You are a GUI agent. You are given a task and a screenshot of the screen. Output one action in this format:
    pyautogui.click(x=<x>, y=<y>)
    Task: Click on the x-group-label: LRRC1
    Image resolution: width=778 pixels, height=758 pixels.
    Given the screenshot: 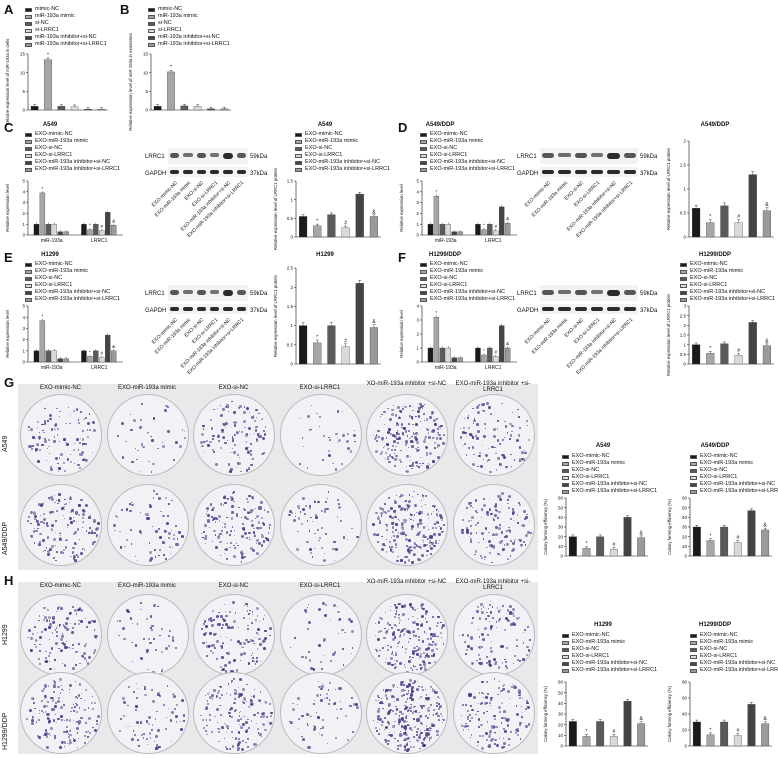 What is the action you would take?
    pyautogui.click(x=99, y=368)
    